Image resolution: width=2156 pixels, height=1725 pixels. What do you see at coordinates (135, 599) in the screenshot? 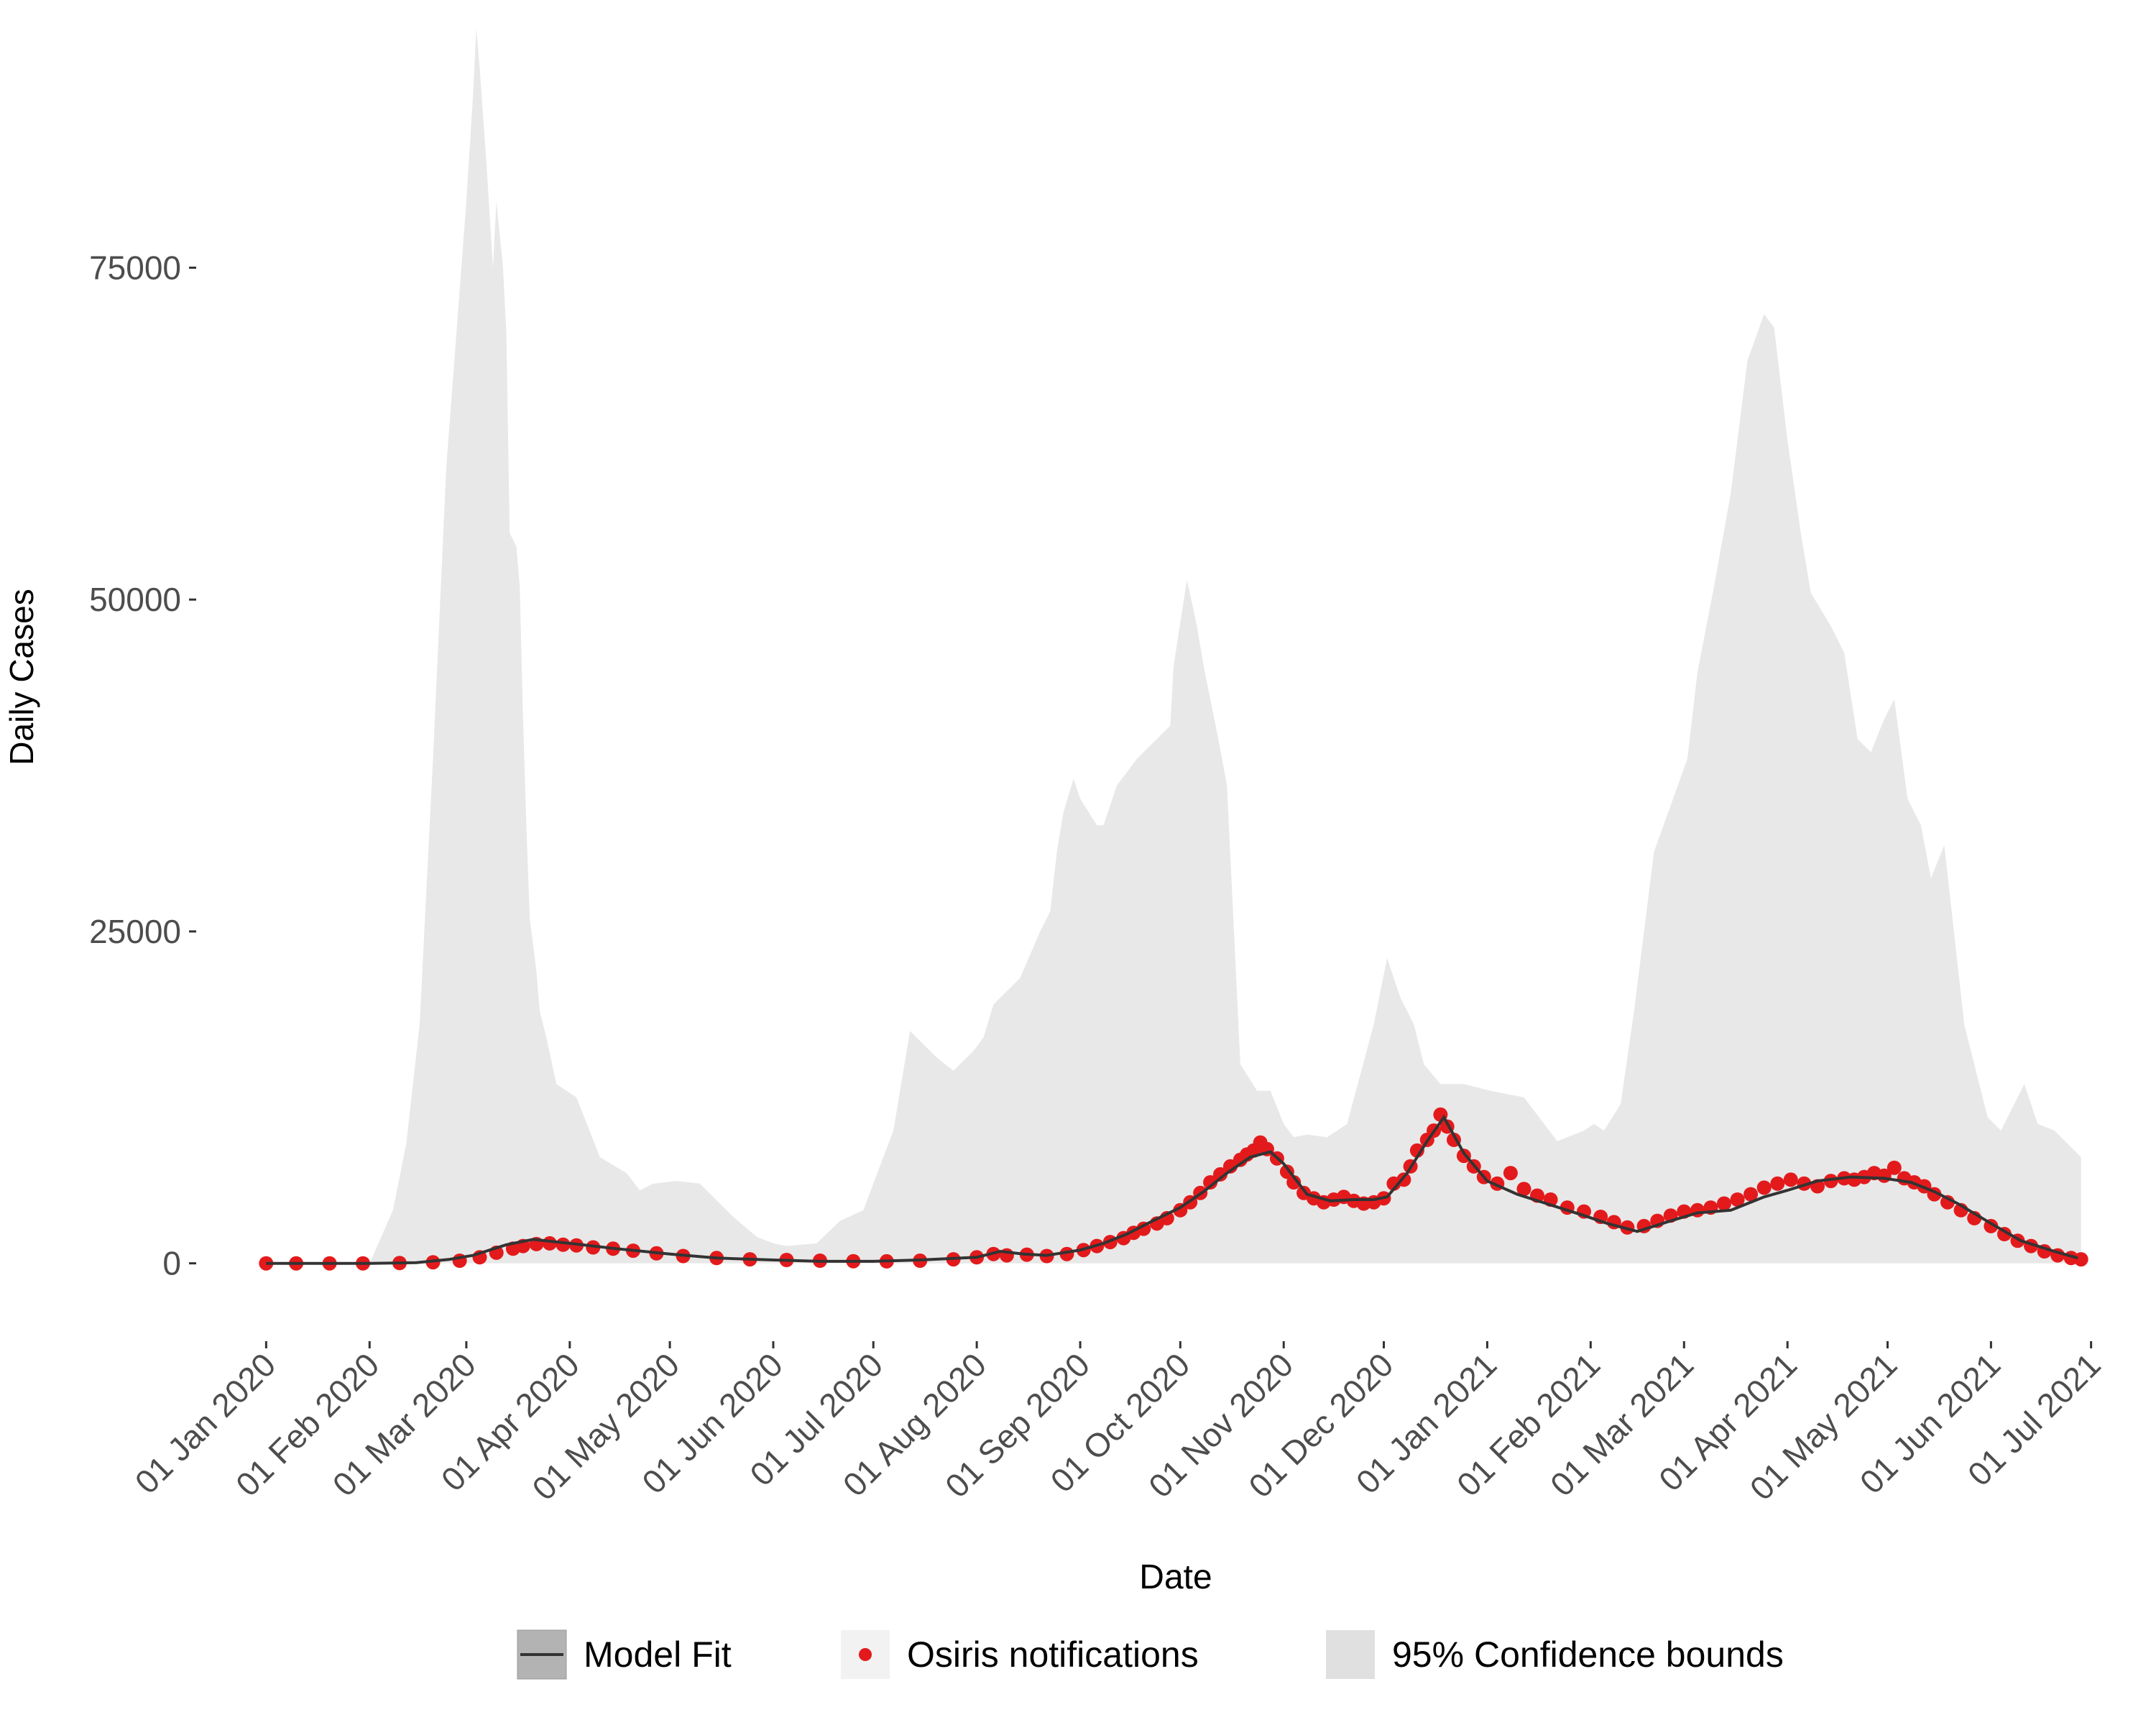
I see `y-tick-label: 50000` at bounding box center [135, 599].